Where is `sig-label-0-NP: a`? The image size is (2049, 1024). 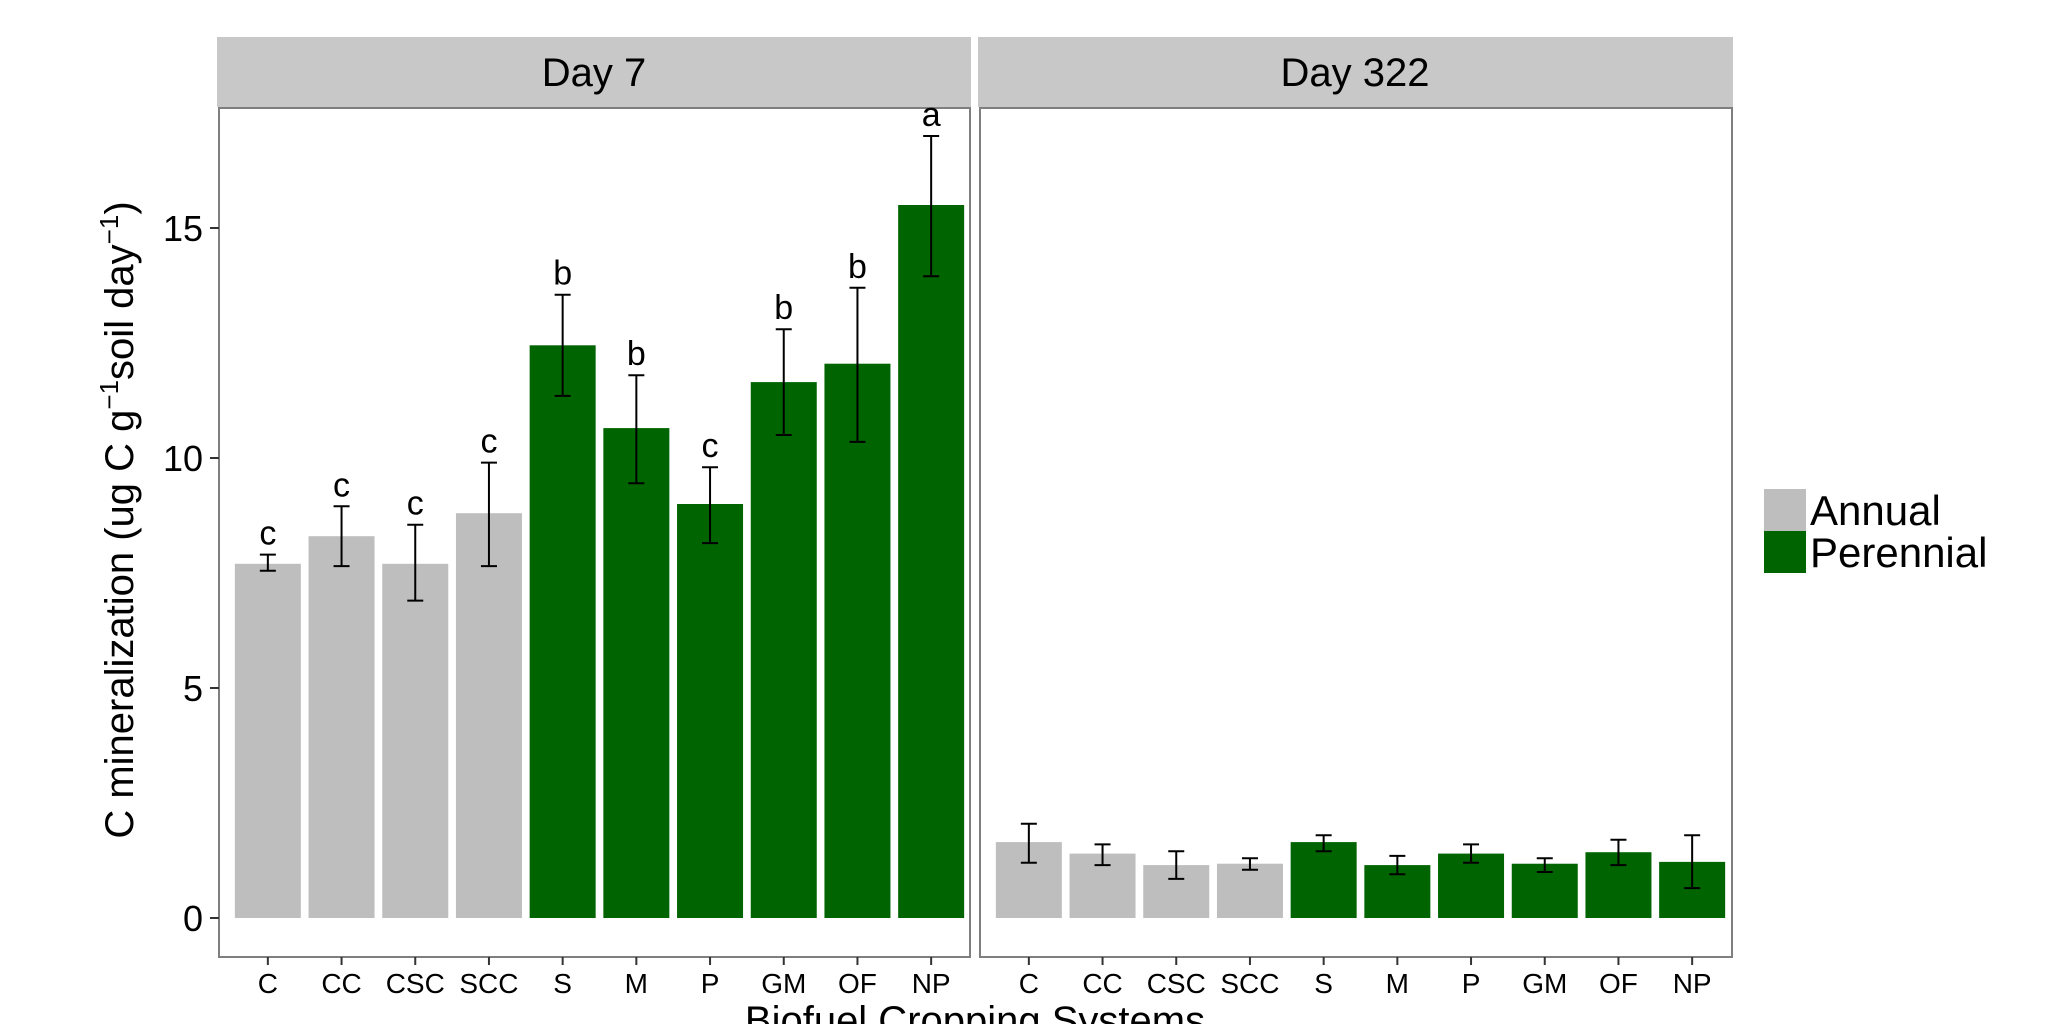
sig-label-0-NP: a is located at coordinates (931, 115).